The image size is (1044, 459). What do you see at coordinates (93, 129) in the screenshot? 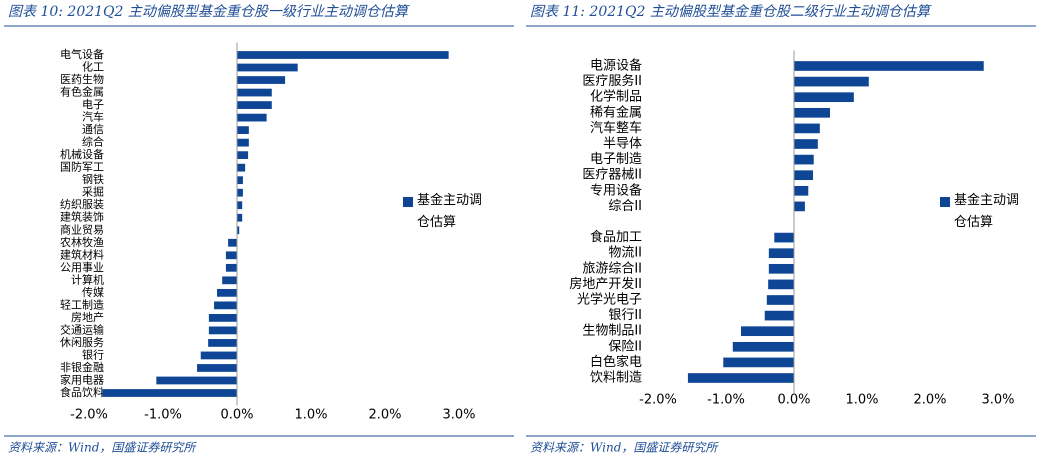
I see `y-tick-label: 通信` at bounding box center [93, 129].